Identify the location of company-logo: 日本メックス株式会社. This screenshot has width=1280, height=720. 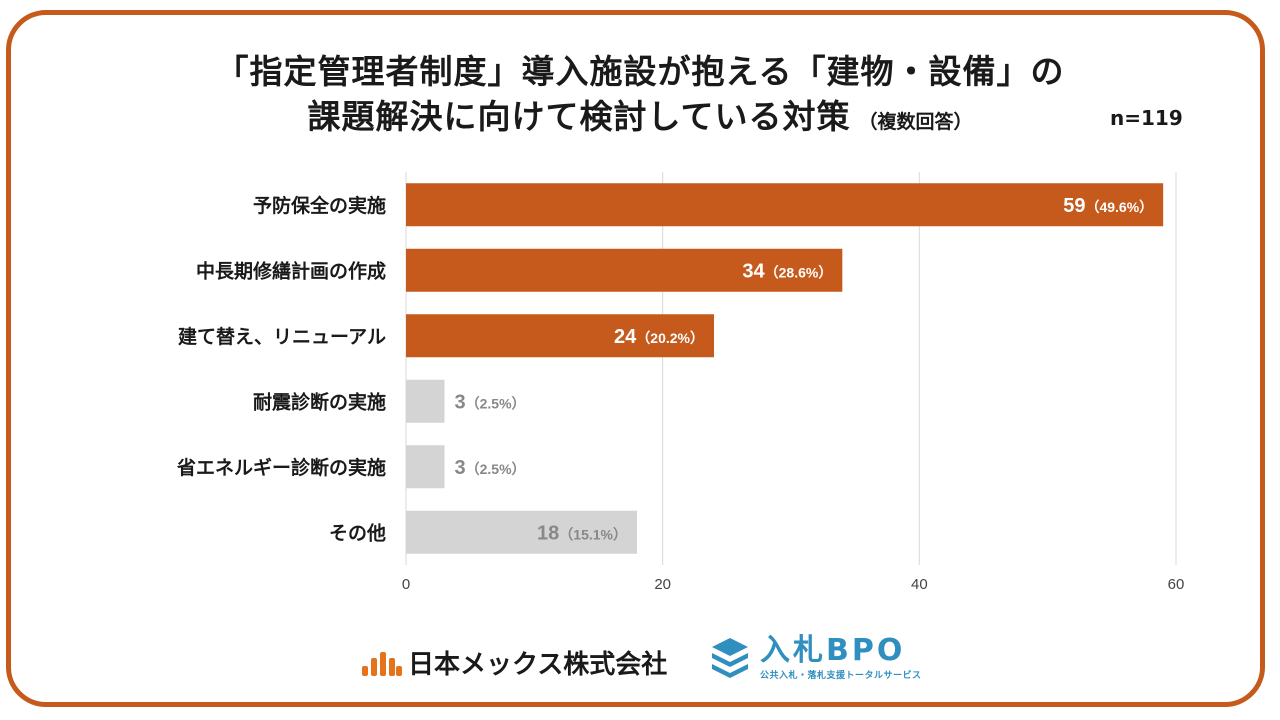
(514, 662).